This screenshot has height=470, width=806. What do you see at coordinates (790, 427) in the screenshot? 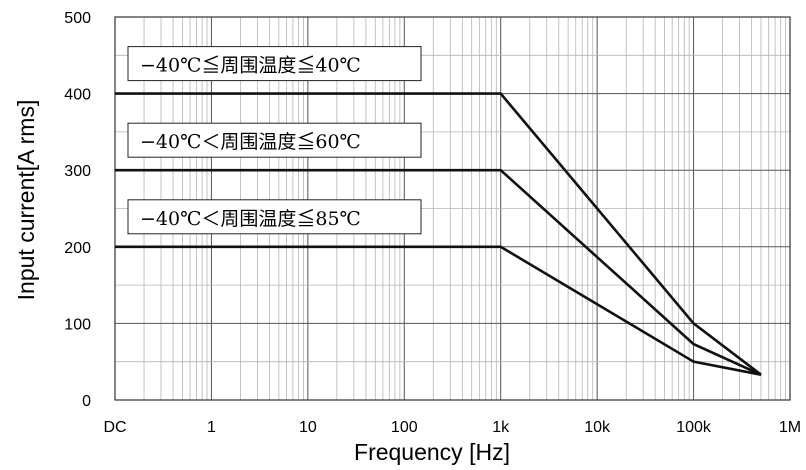
I see `x-tick-label: 1M` at bounding box center [790, 427].